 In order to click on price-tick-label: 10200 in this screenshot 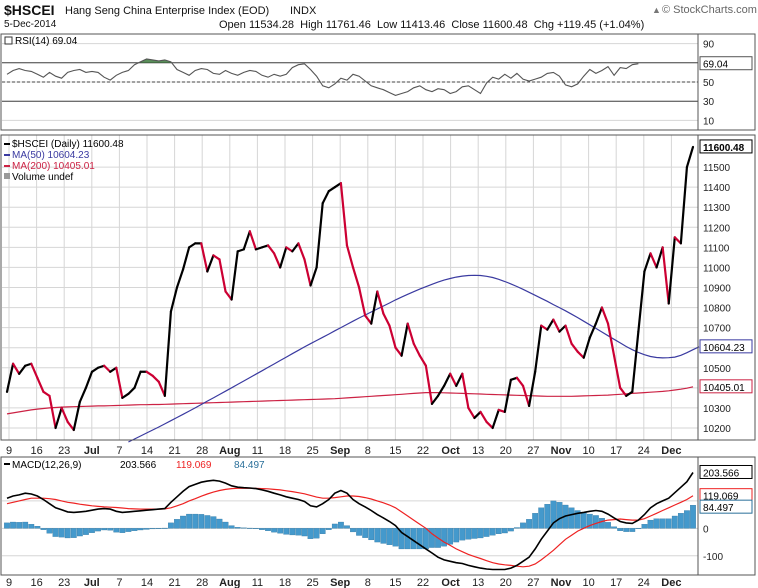, I will do `click(717, 429)`.